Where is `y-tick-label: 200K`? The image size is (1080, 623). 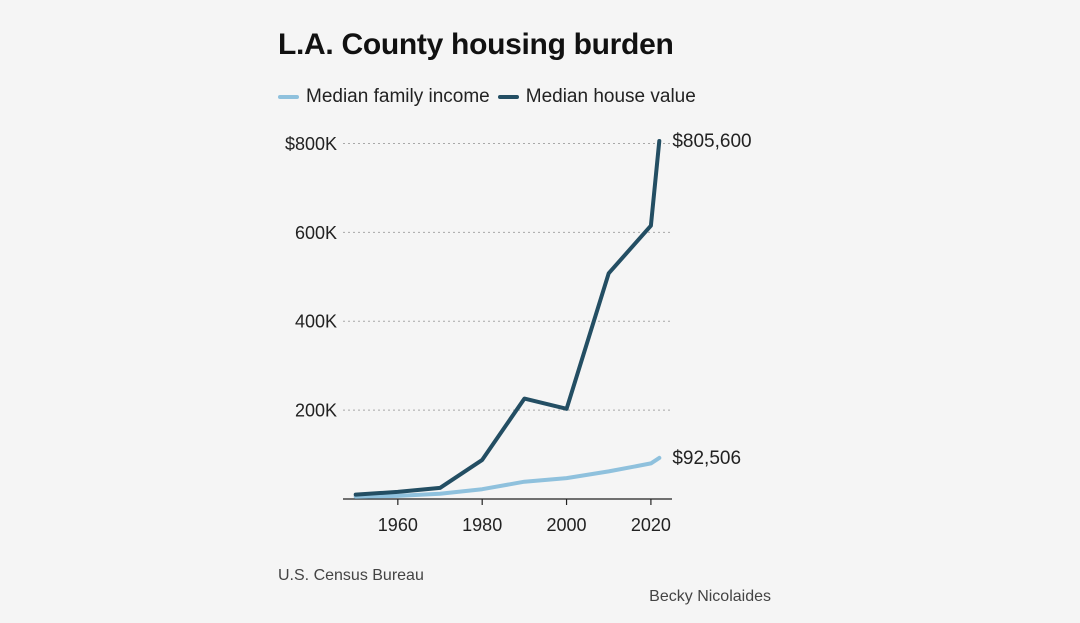
y-tick-label: 200K is located at coordinates (316, 411).